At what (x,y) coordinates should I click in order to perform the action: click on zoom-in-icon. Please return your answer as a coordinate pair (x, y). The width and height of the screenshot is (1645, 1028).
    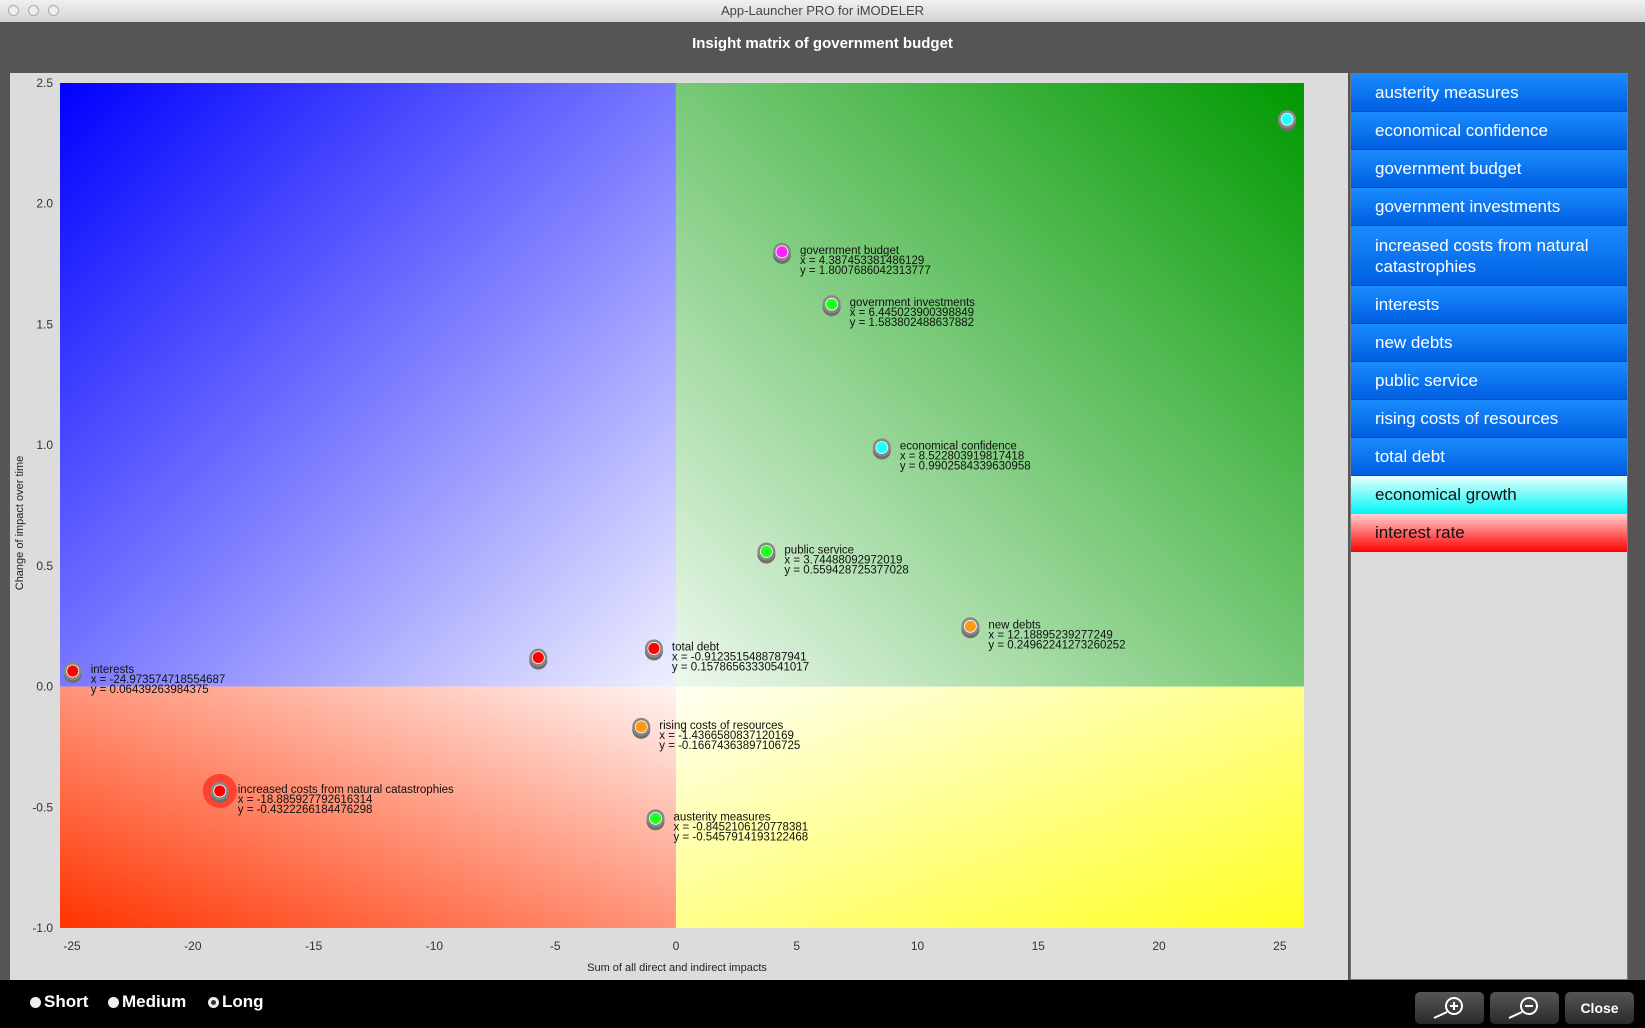
    Looking at the image, I should click on (1448, 1008).